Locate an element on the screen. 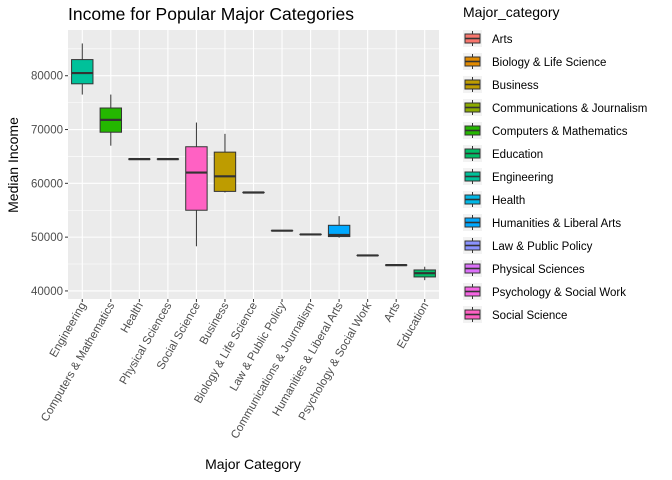 Image resolution: width=672 pixels, height=480 pixels. y-tick-label: 60000 is located at coordinates (47, 184).